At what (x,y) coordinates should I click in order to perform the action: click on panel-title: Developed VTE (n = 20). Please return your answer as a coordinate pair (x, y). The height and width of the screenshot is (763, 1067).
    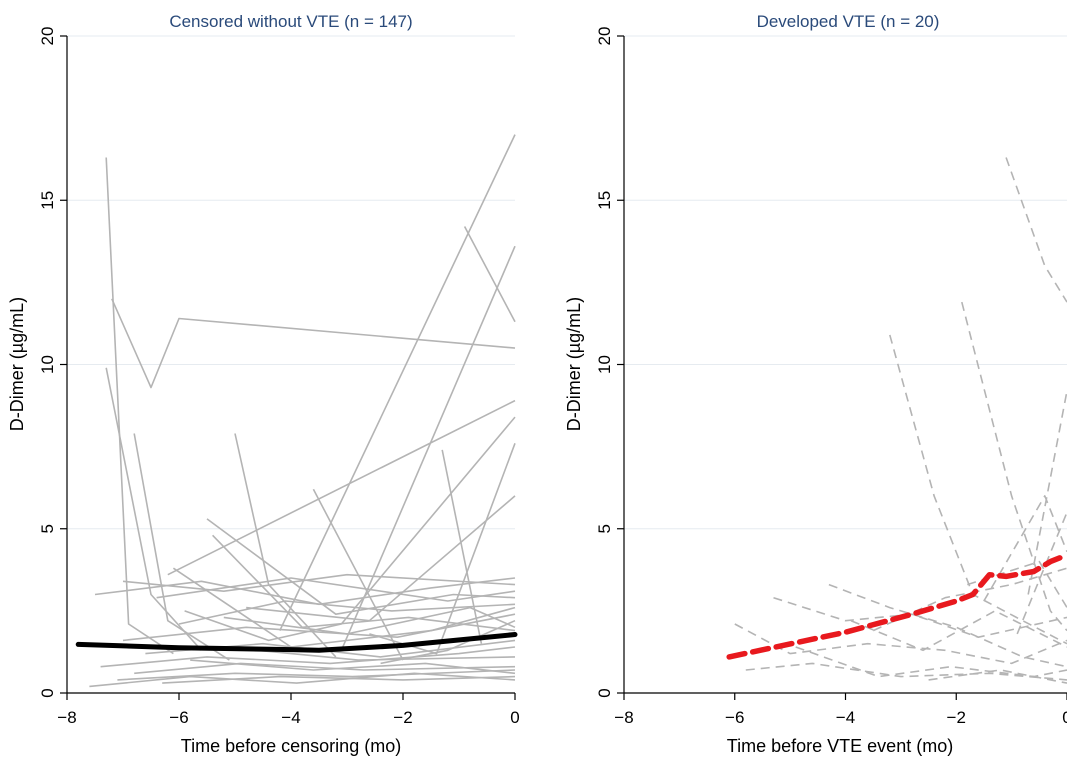
    Looking at the image, I should click on (848, 21).